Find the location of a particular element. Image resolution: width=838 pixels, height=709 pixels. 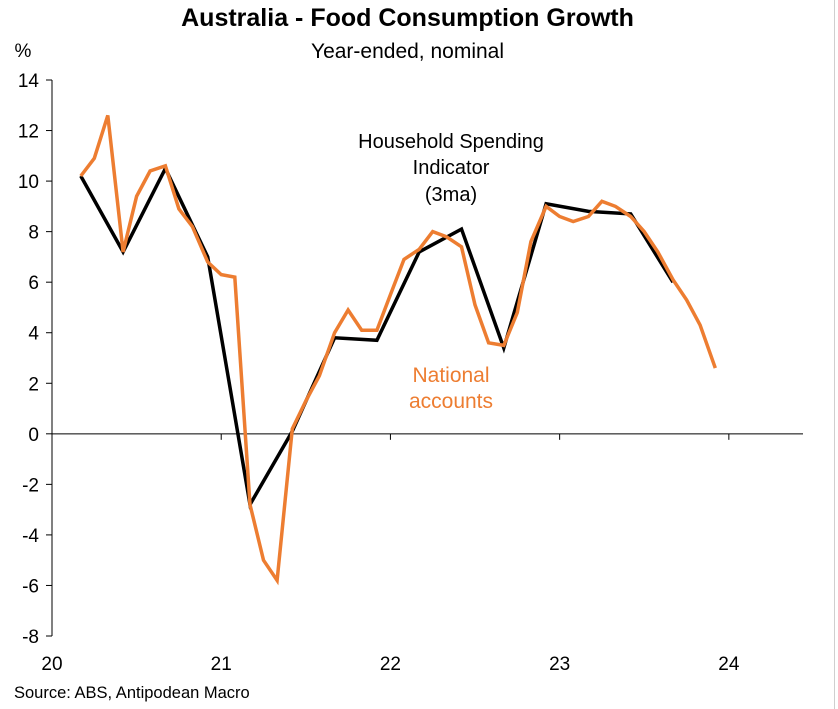

y-tick-label: 4 is located at coordinates (33, 334).